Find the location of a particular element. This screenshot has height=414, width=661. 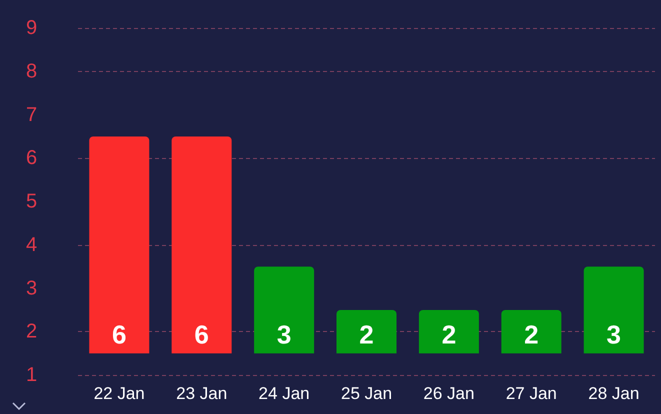

x-tick-label: 22 Jan is located at coordinates (119, 393).